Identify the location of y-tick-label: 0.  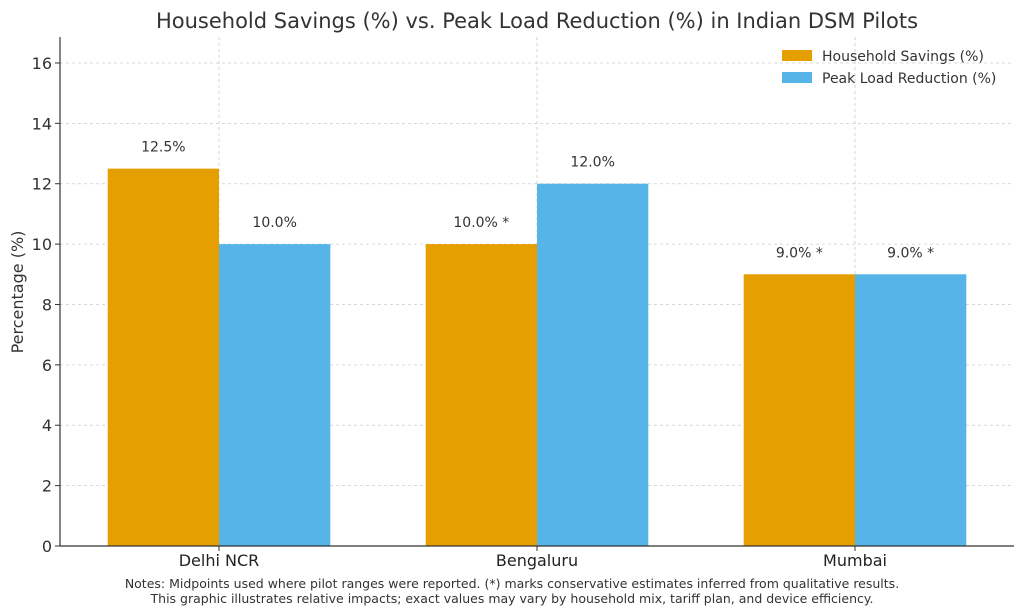
(47, 546).